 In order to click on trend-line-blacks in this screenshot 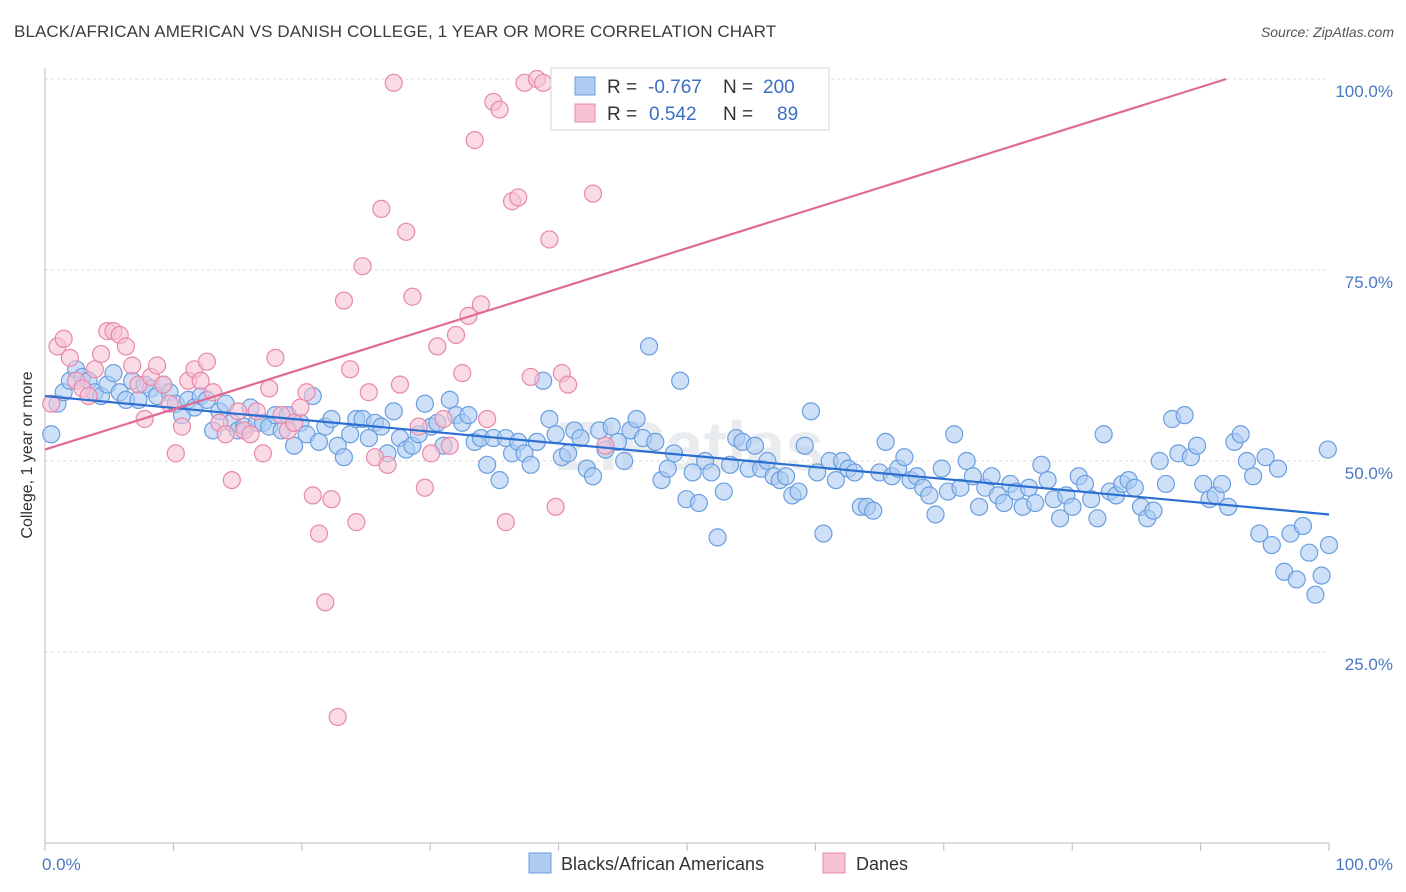, I will do `click(687, 455)`.